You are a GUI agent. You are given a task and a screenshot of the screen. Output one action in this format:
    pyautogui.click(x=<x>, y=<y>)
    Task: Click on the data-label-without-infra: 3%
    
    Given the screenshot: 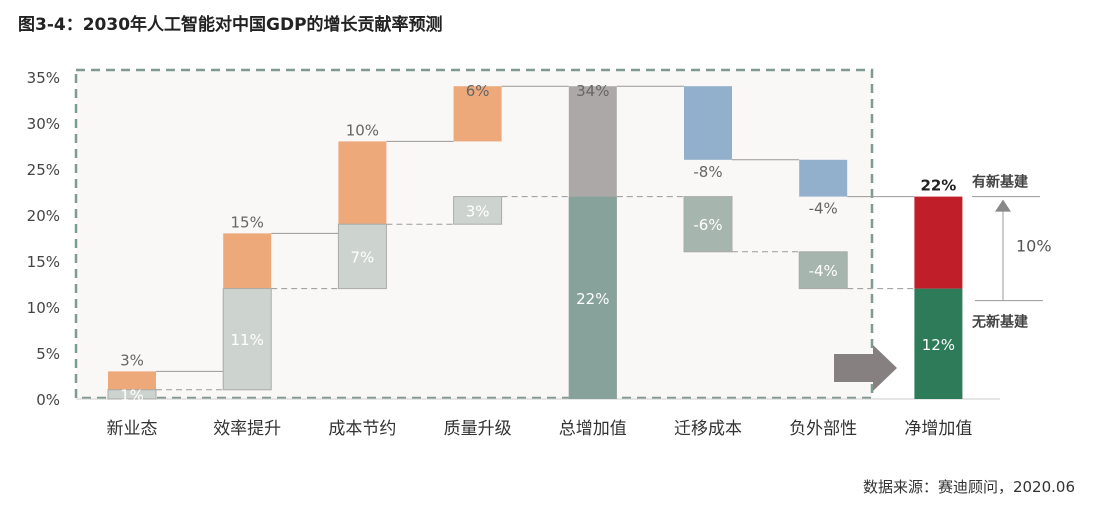 What is the action you would take?
    pyautogui.click(x=478, y=211)
    